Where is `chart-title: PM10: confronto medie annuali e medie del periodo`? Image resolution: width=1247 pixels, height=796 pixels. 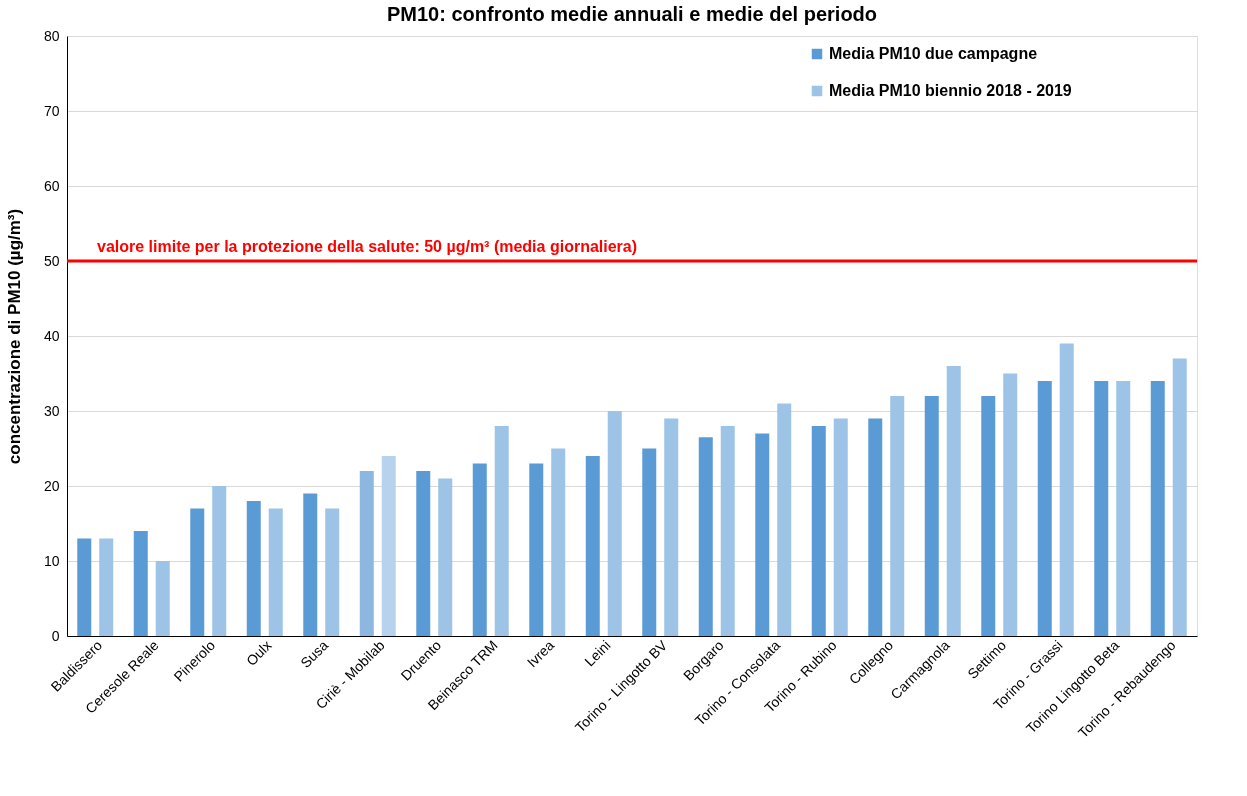 chart-title: PM10: confronto medie annuali e medie del periodo is located at coordinates (632, 14).